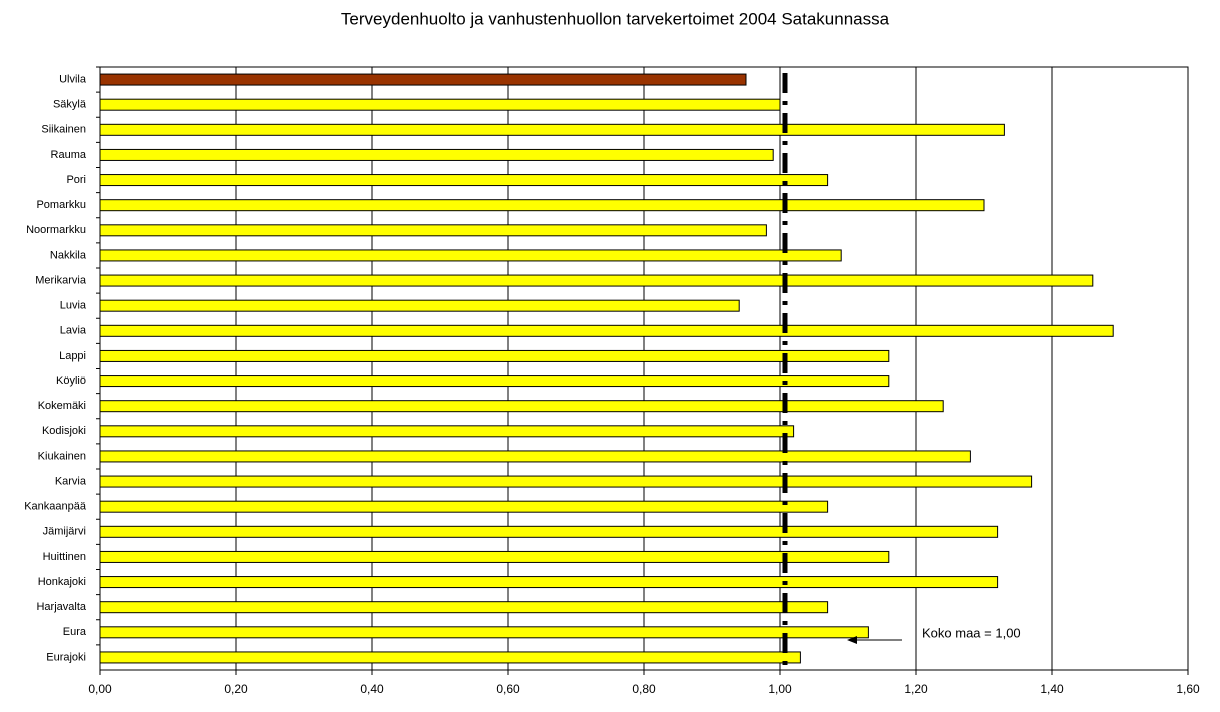  I want to click on annotation-arrowhead, so click(852, 640).